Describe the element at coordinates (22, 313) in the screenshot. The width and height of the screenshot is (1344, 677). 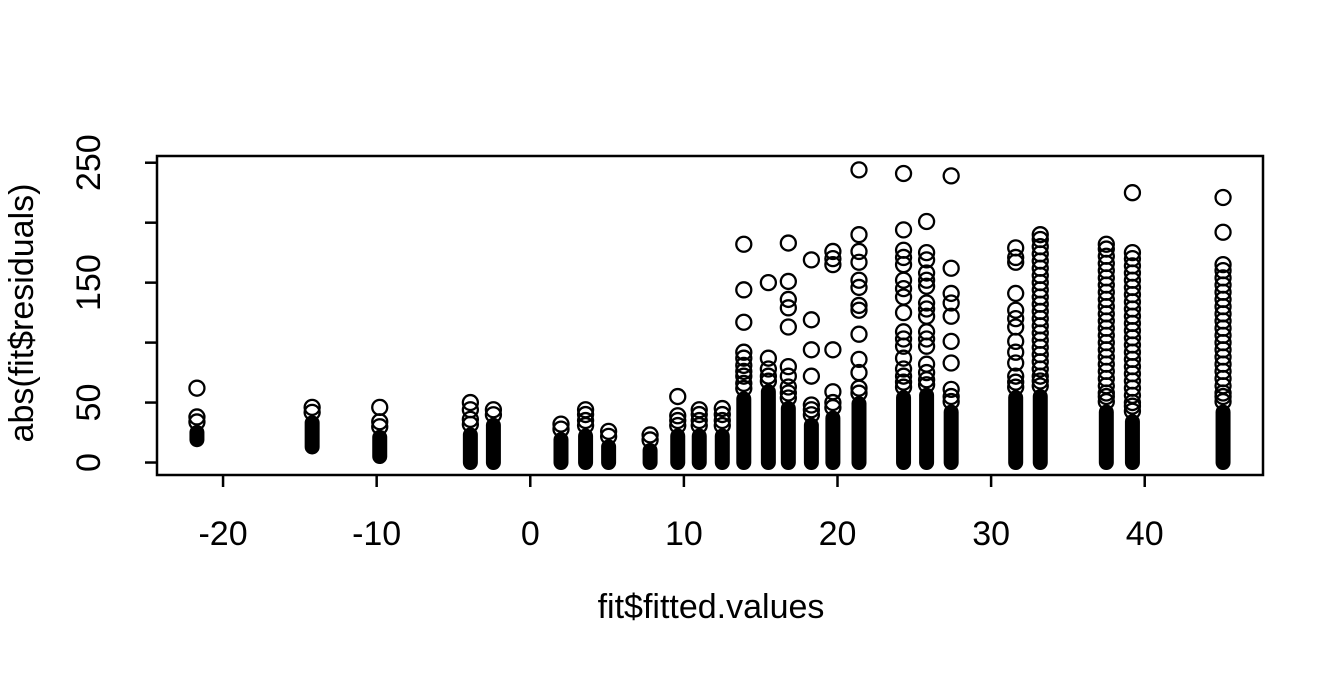
I see `y-axis-label: abs(fit$residuals)` at that location.